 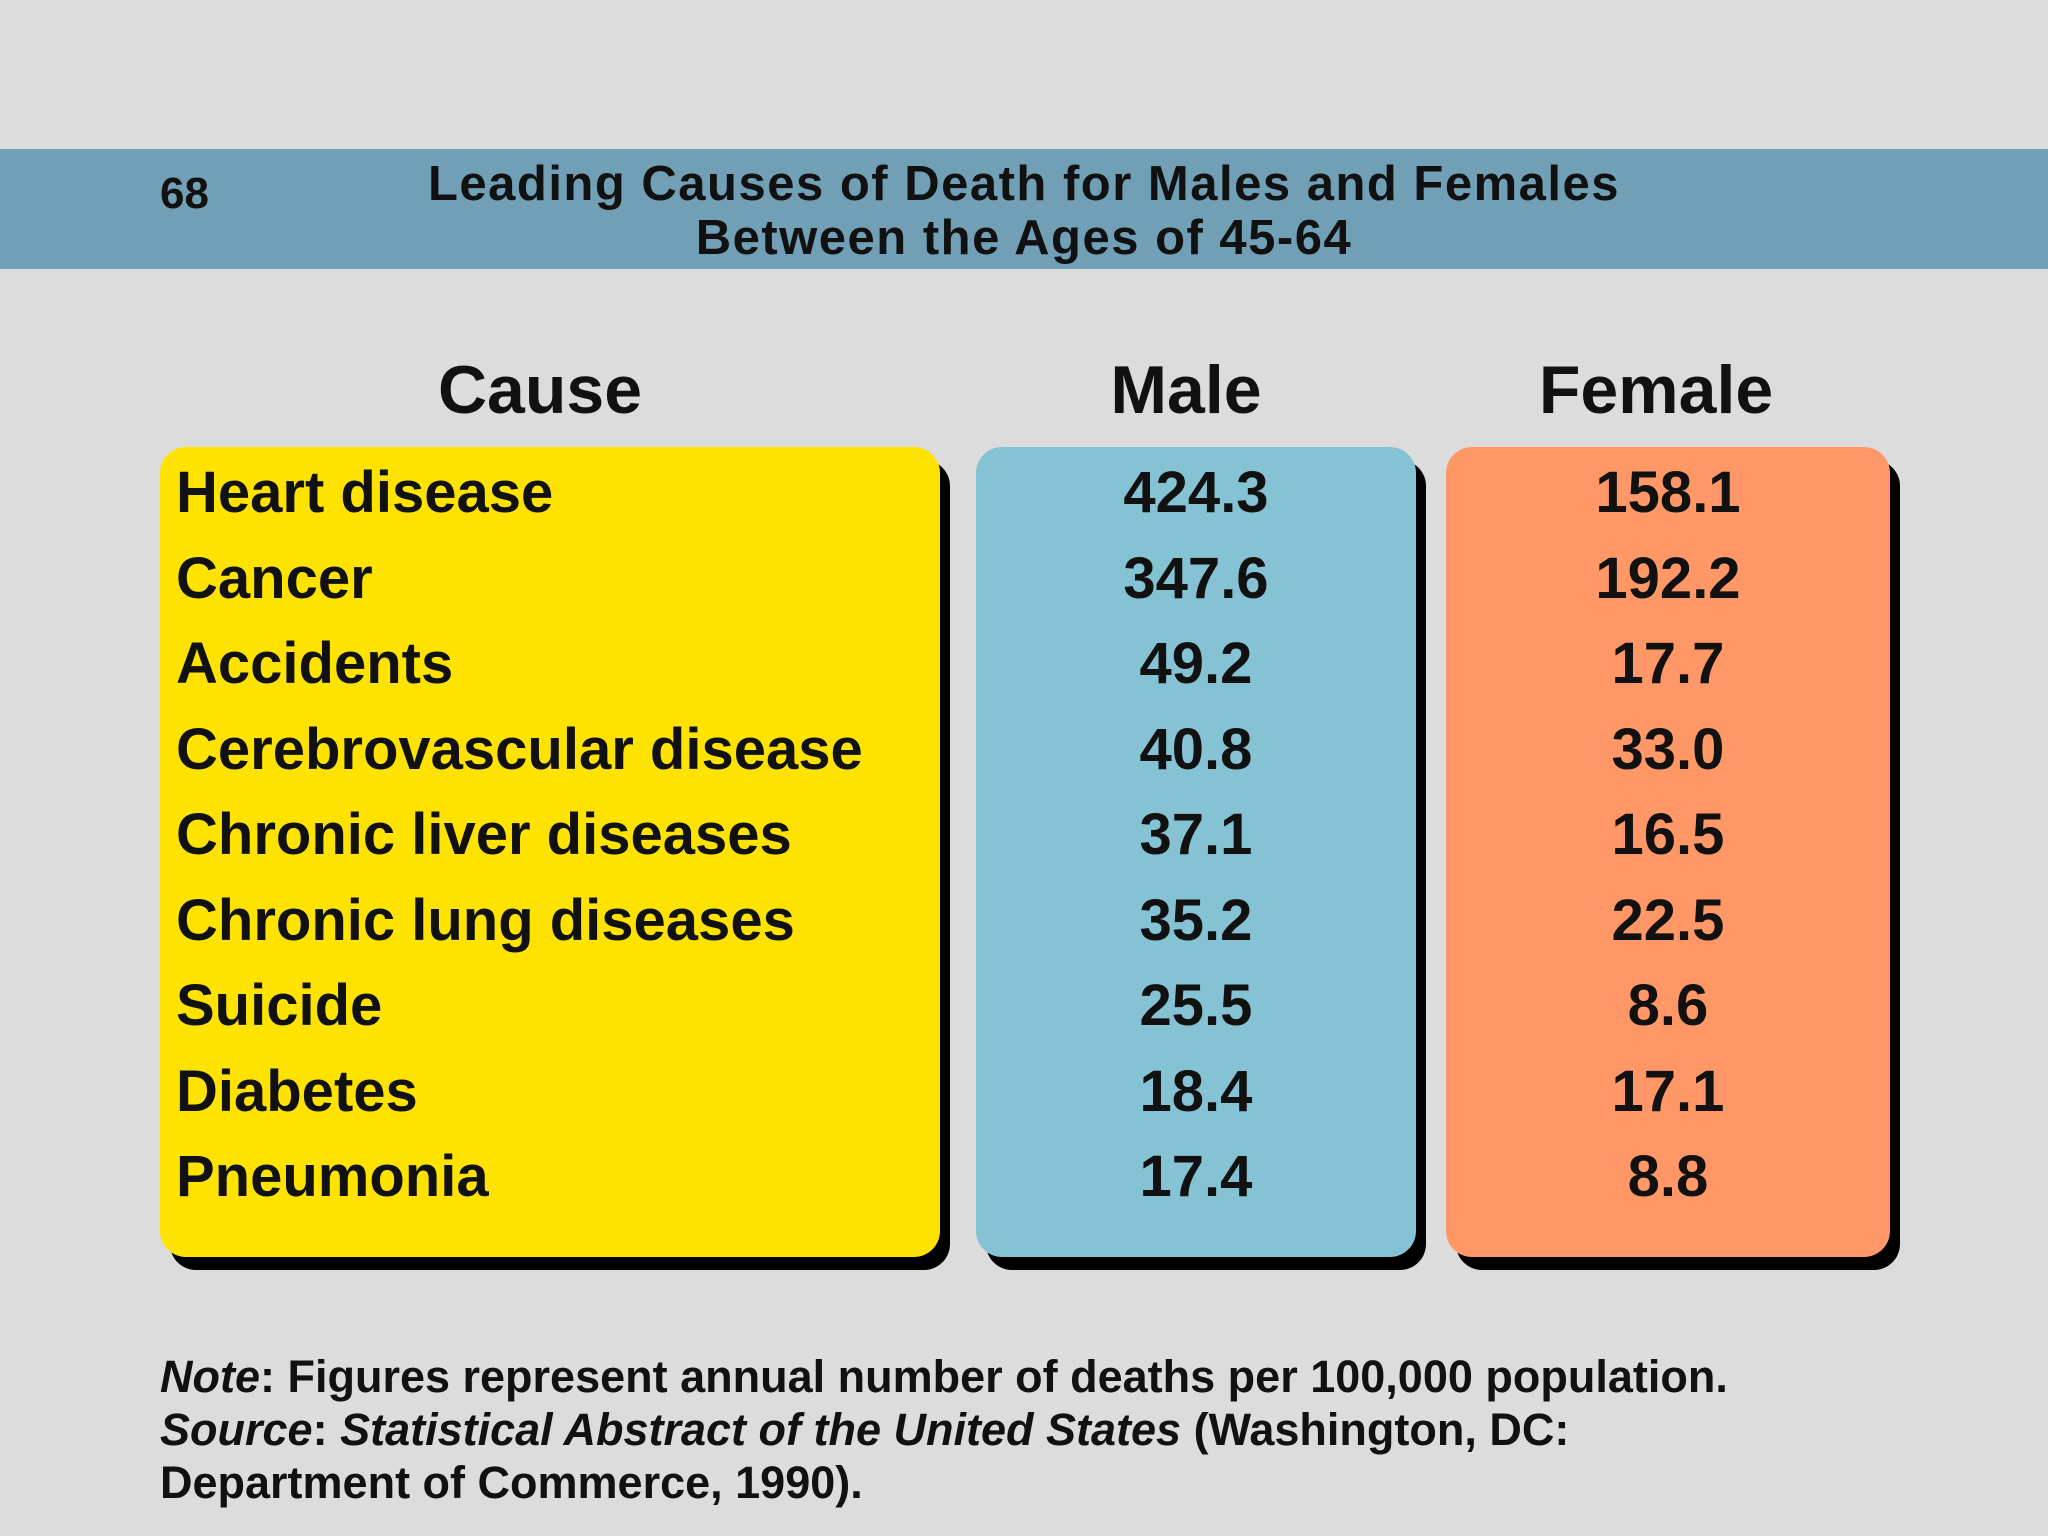 I want to click on cause-cell: Pneumonia, so click(x=332, y=1176).